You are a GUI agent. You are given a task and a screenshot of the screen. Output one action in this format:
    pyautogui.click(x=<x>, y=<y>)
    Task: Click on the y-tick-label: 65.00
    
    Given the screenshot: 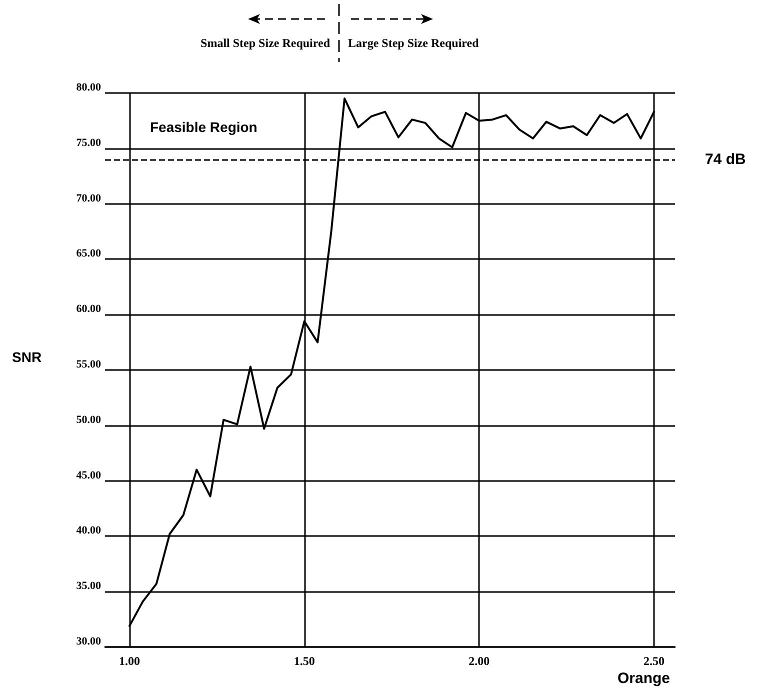 What is the action you would take?
    pyautogui.click(x=89, y=254)
    